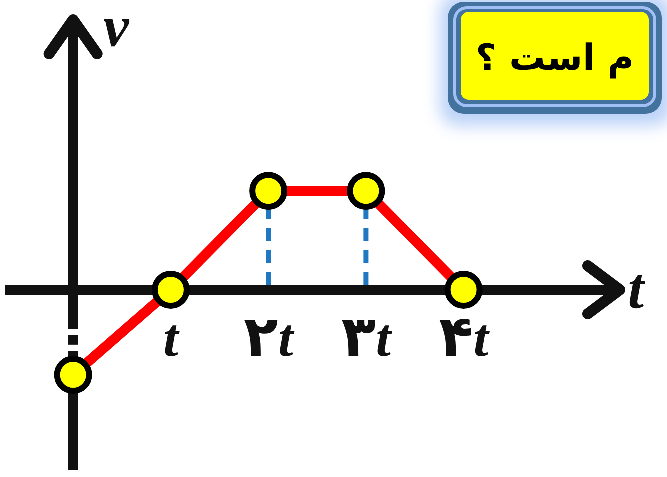 This screenshot has height=477, width=667. I want to click on x-tick-label: t, so click(170, 338).